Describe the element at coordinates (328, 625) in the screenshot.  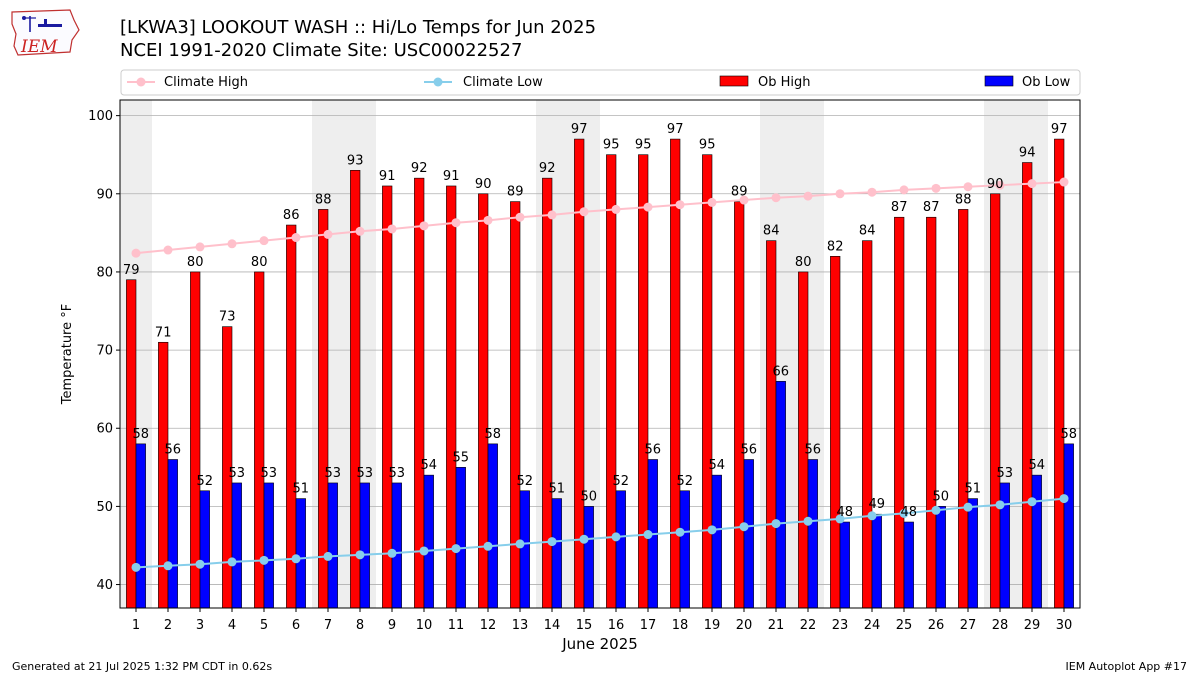
I see `x-tick-label: 7` at that location.